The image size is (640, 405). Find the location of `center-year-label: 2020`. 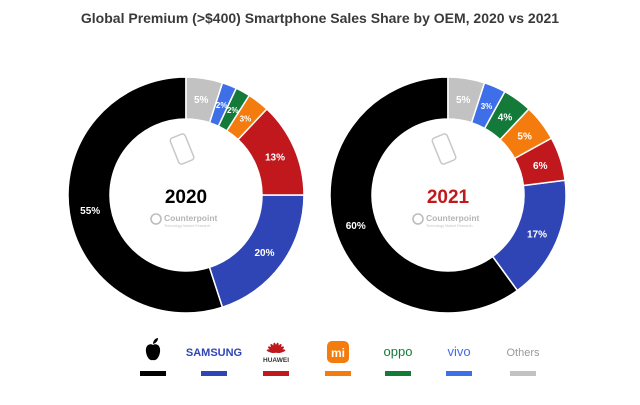

center-year-label: 2020 is located at coordinates (186, 197).